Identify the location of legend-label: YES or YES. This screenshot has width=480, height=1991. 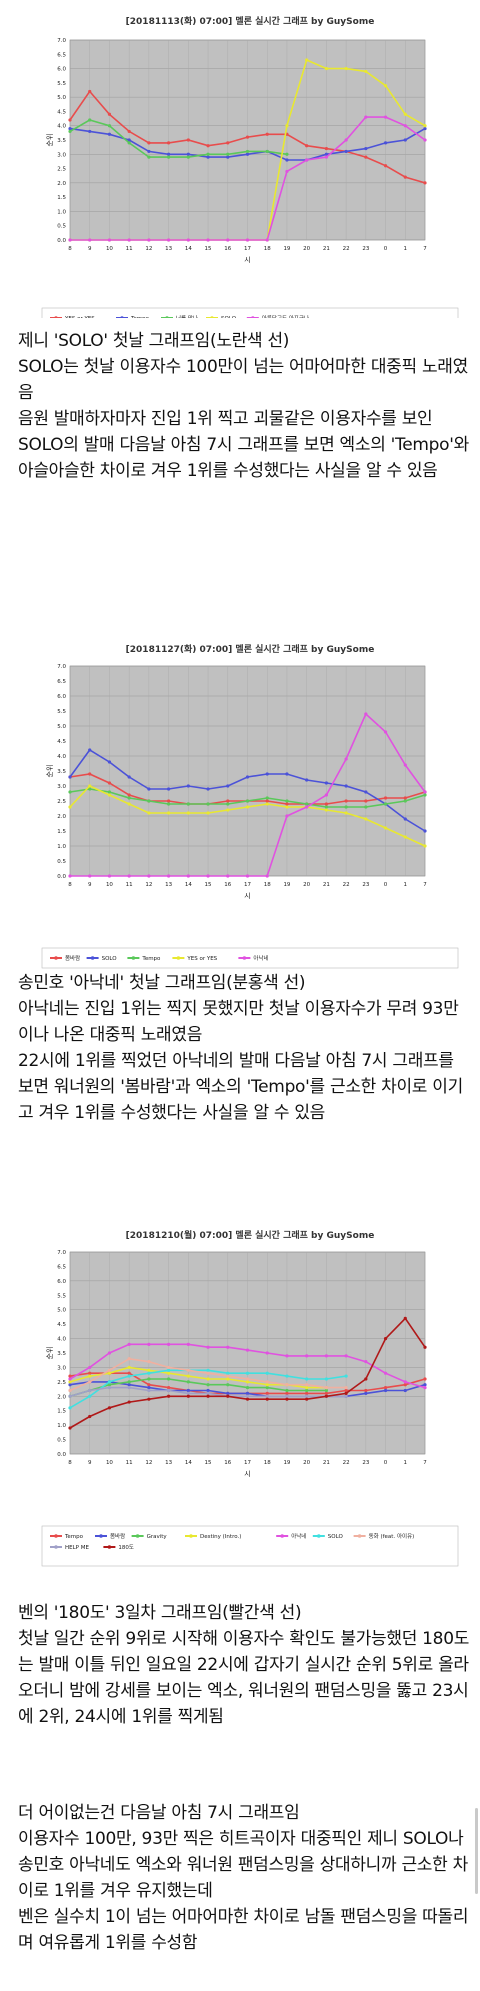
(79, 317).